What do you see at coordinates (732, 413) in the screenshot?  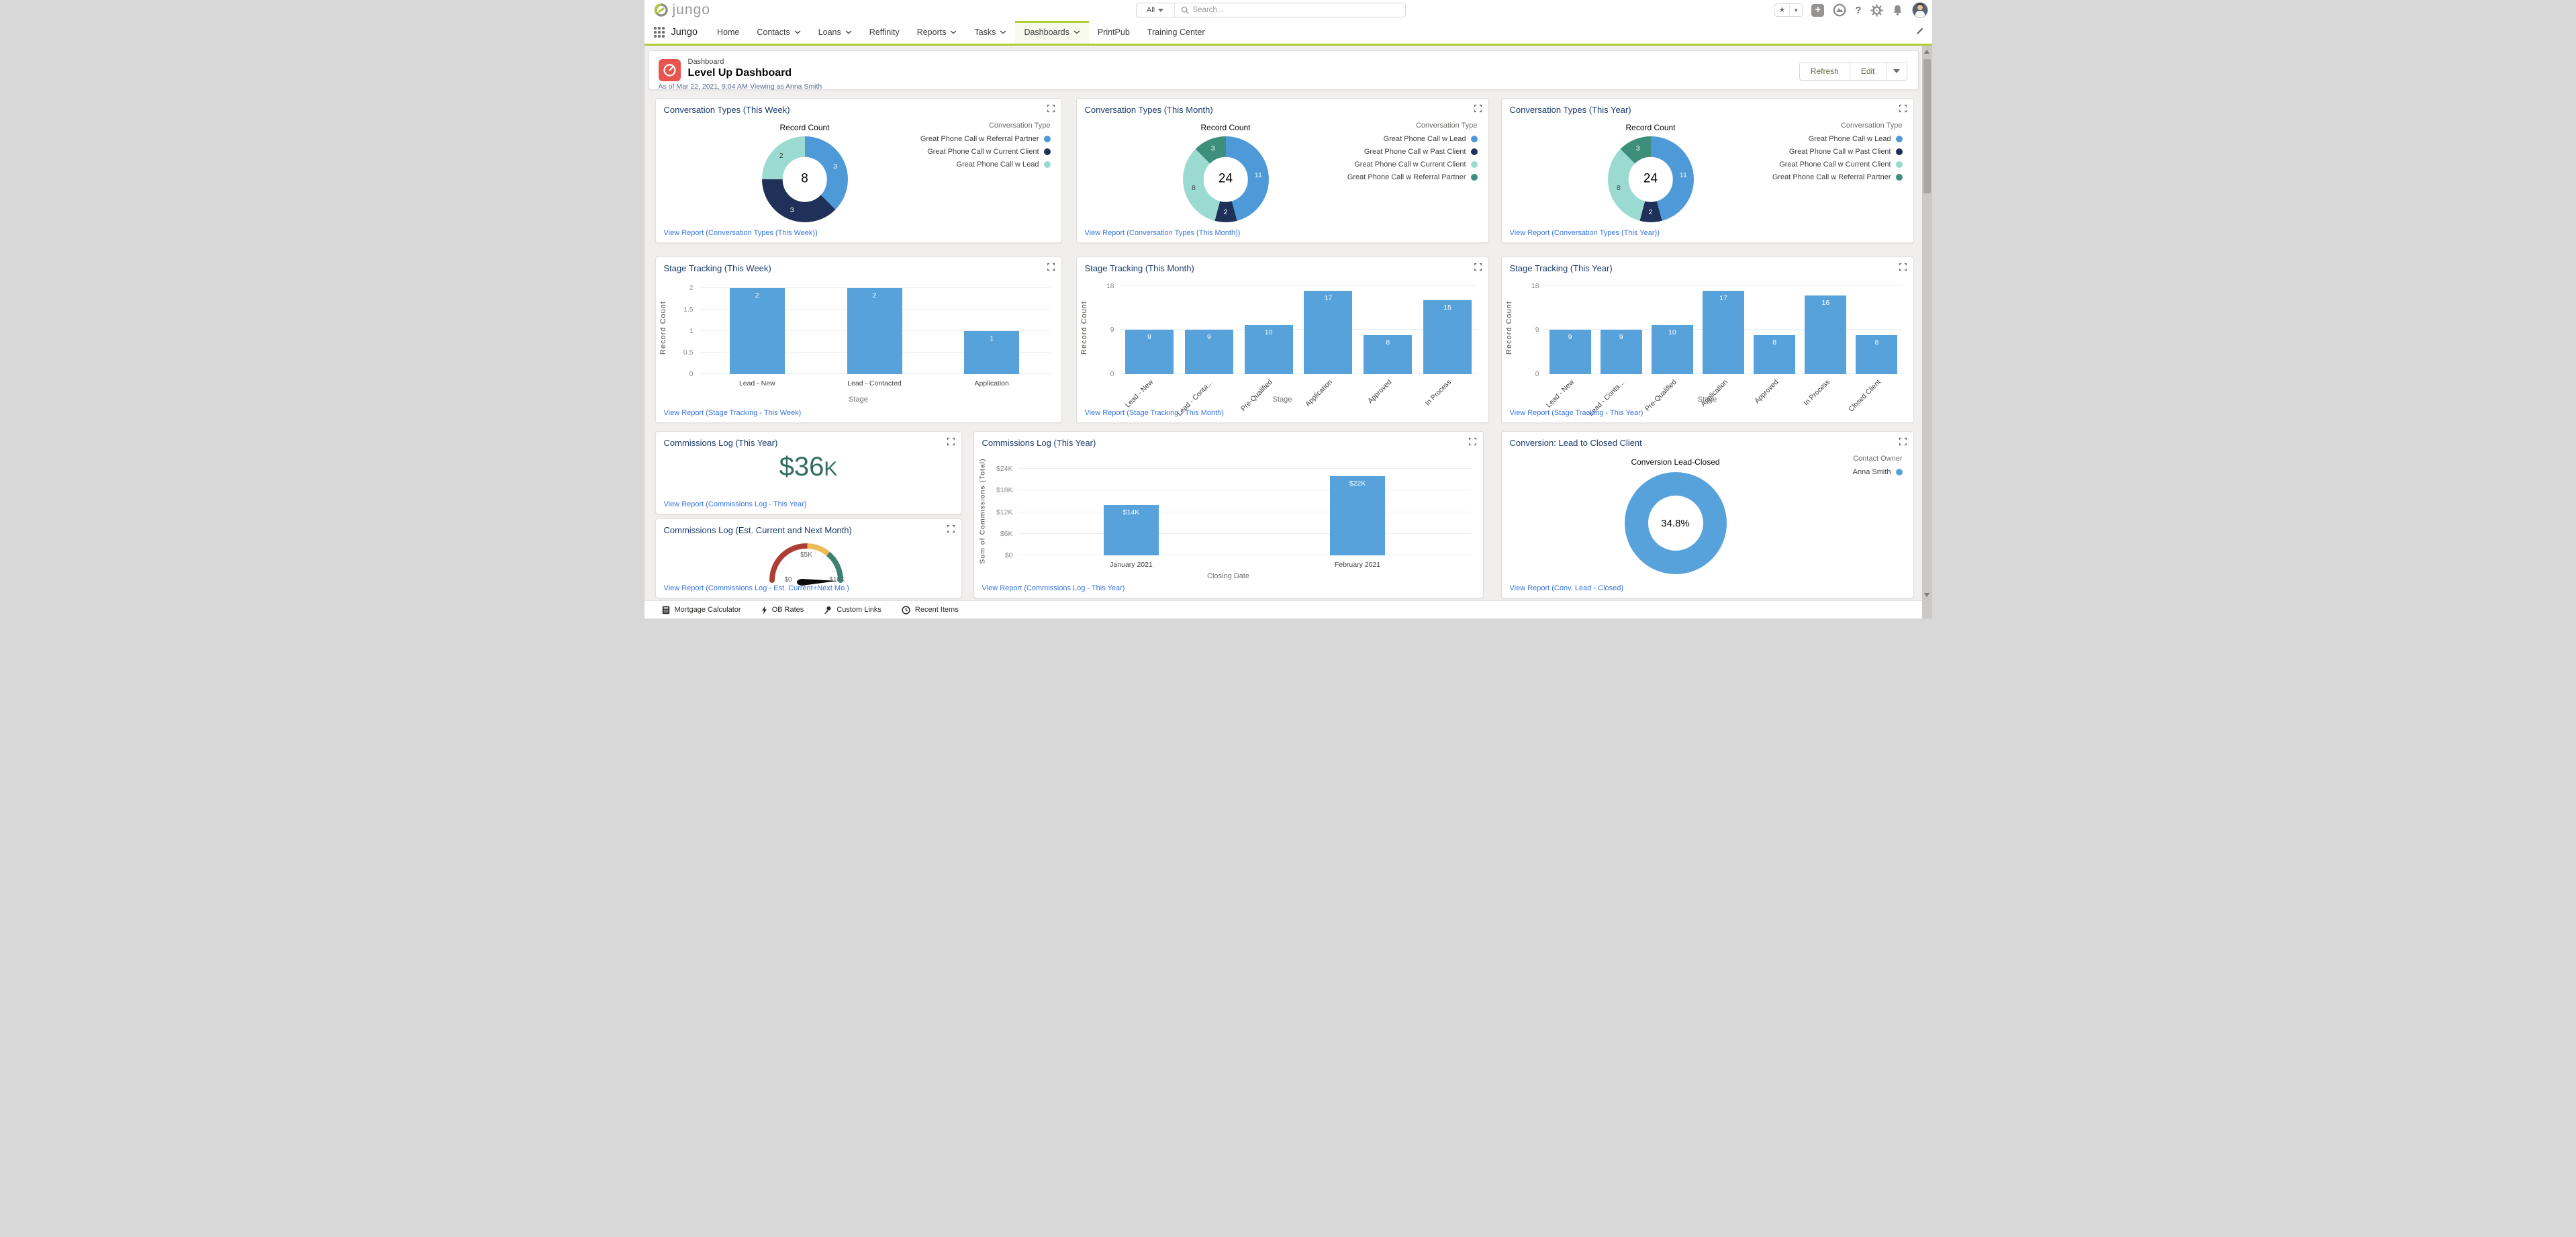 I see `view-report-link: View Report (Stage Tracking - This Week)` at bounding box center [732, 413].